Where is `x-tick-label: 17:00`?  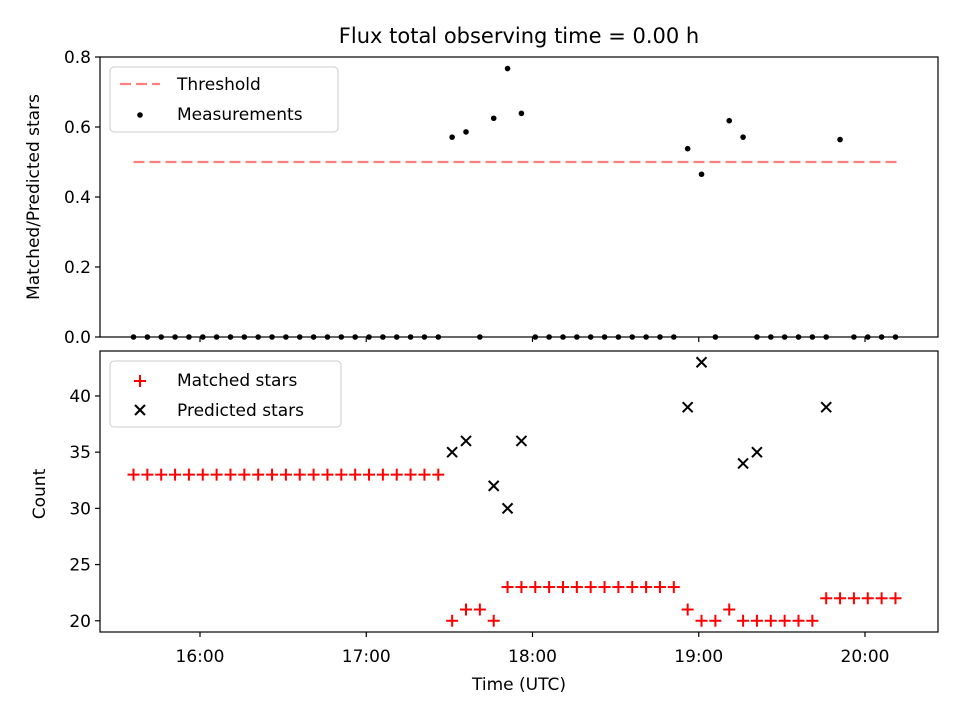 x-tick-label: 17:00 is located at coordinates (366, 657).